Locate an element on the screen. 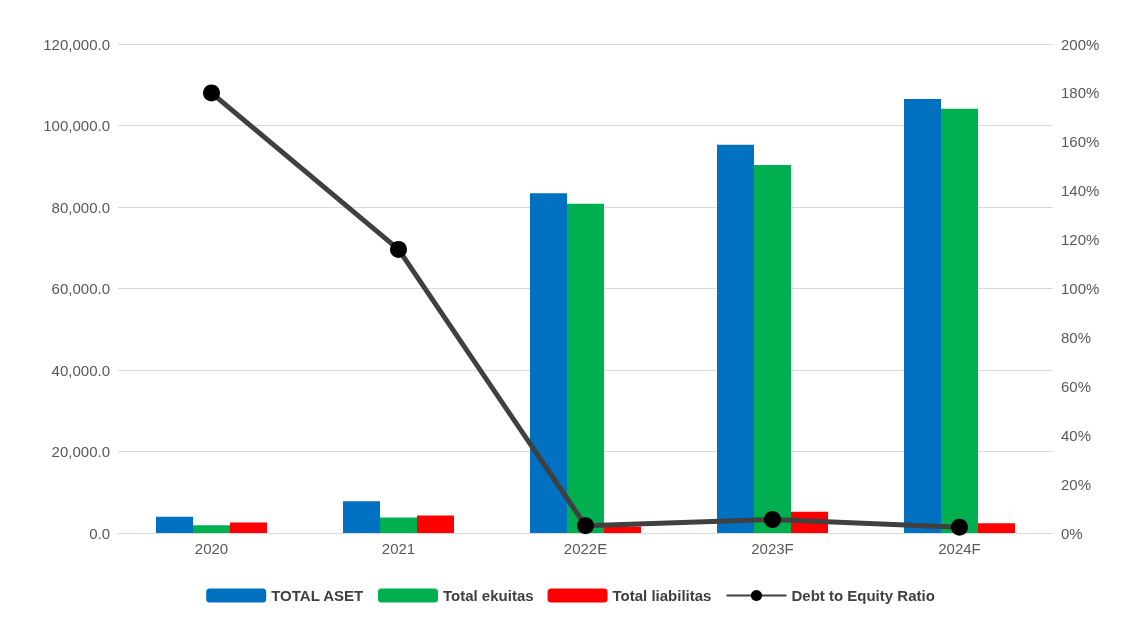  y2-tick-label: 200% is located at coordinates (1080, 44).